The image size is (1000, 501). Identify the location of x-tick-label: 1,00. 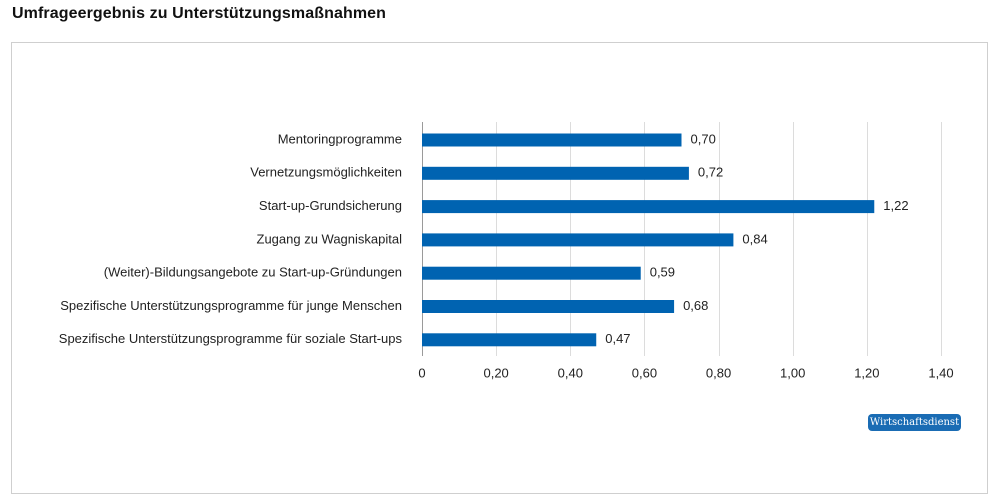
(792, 372).